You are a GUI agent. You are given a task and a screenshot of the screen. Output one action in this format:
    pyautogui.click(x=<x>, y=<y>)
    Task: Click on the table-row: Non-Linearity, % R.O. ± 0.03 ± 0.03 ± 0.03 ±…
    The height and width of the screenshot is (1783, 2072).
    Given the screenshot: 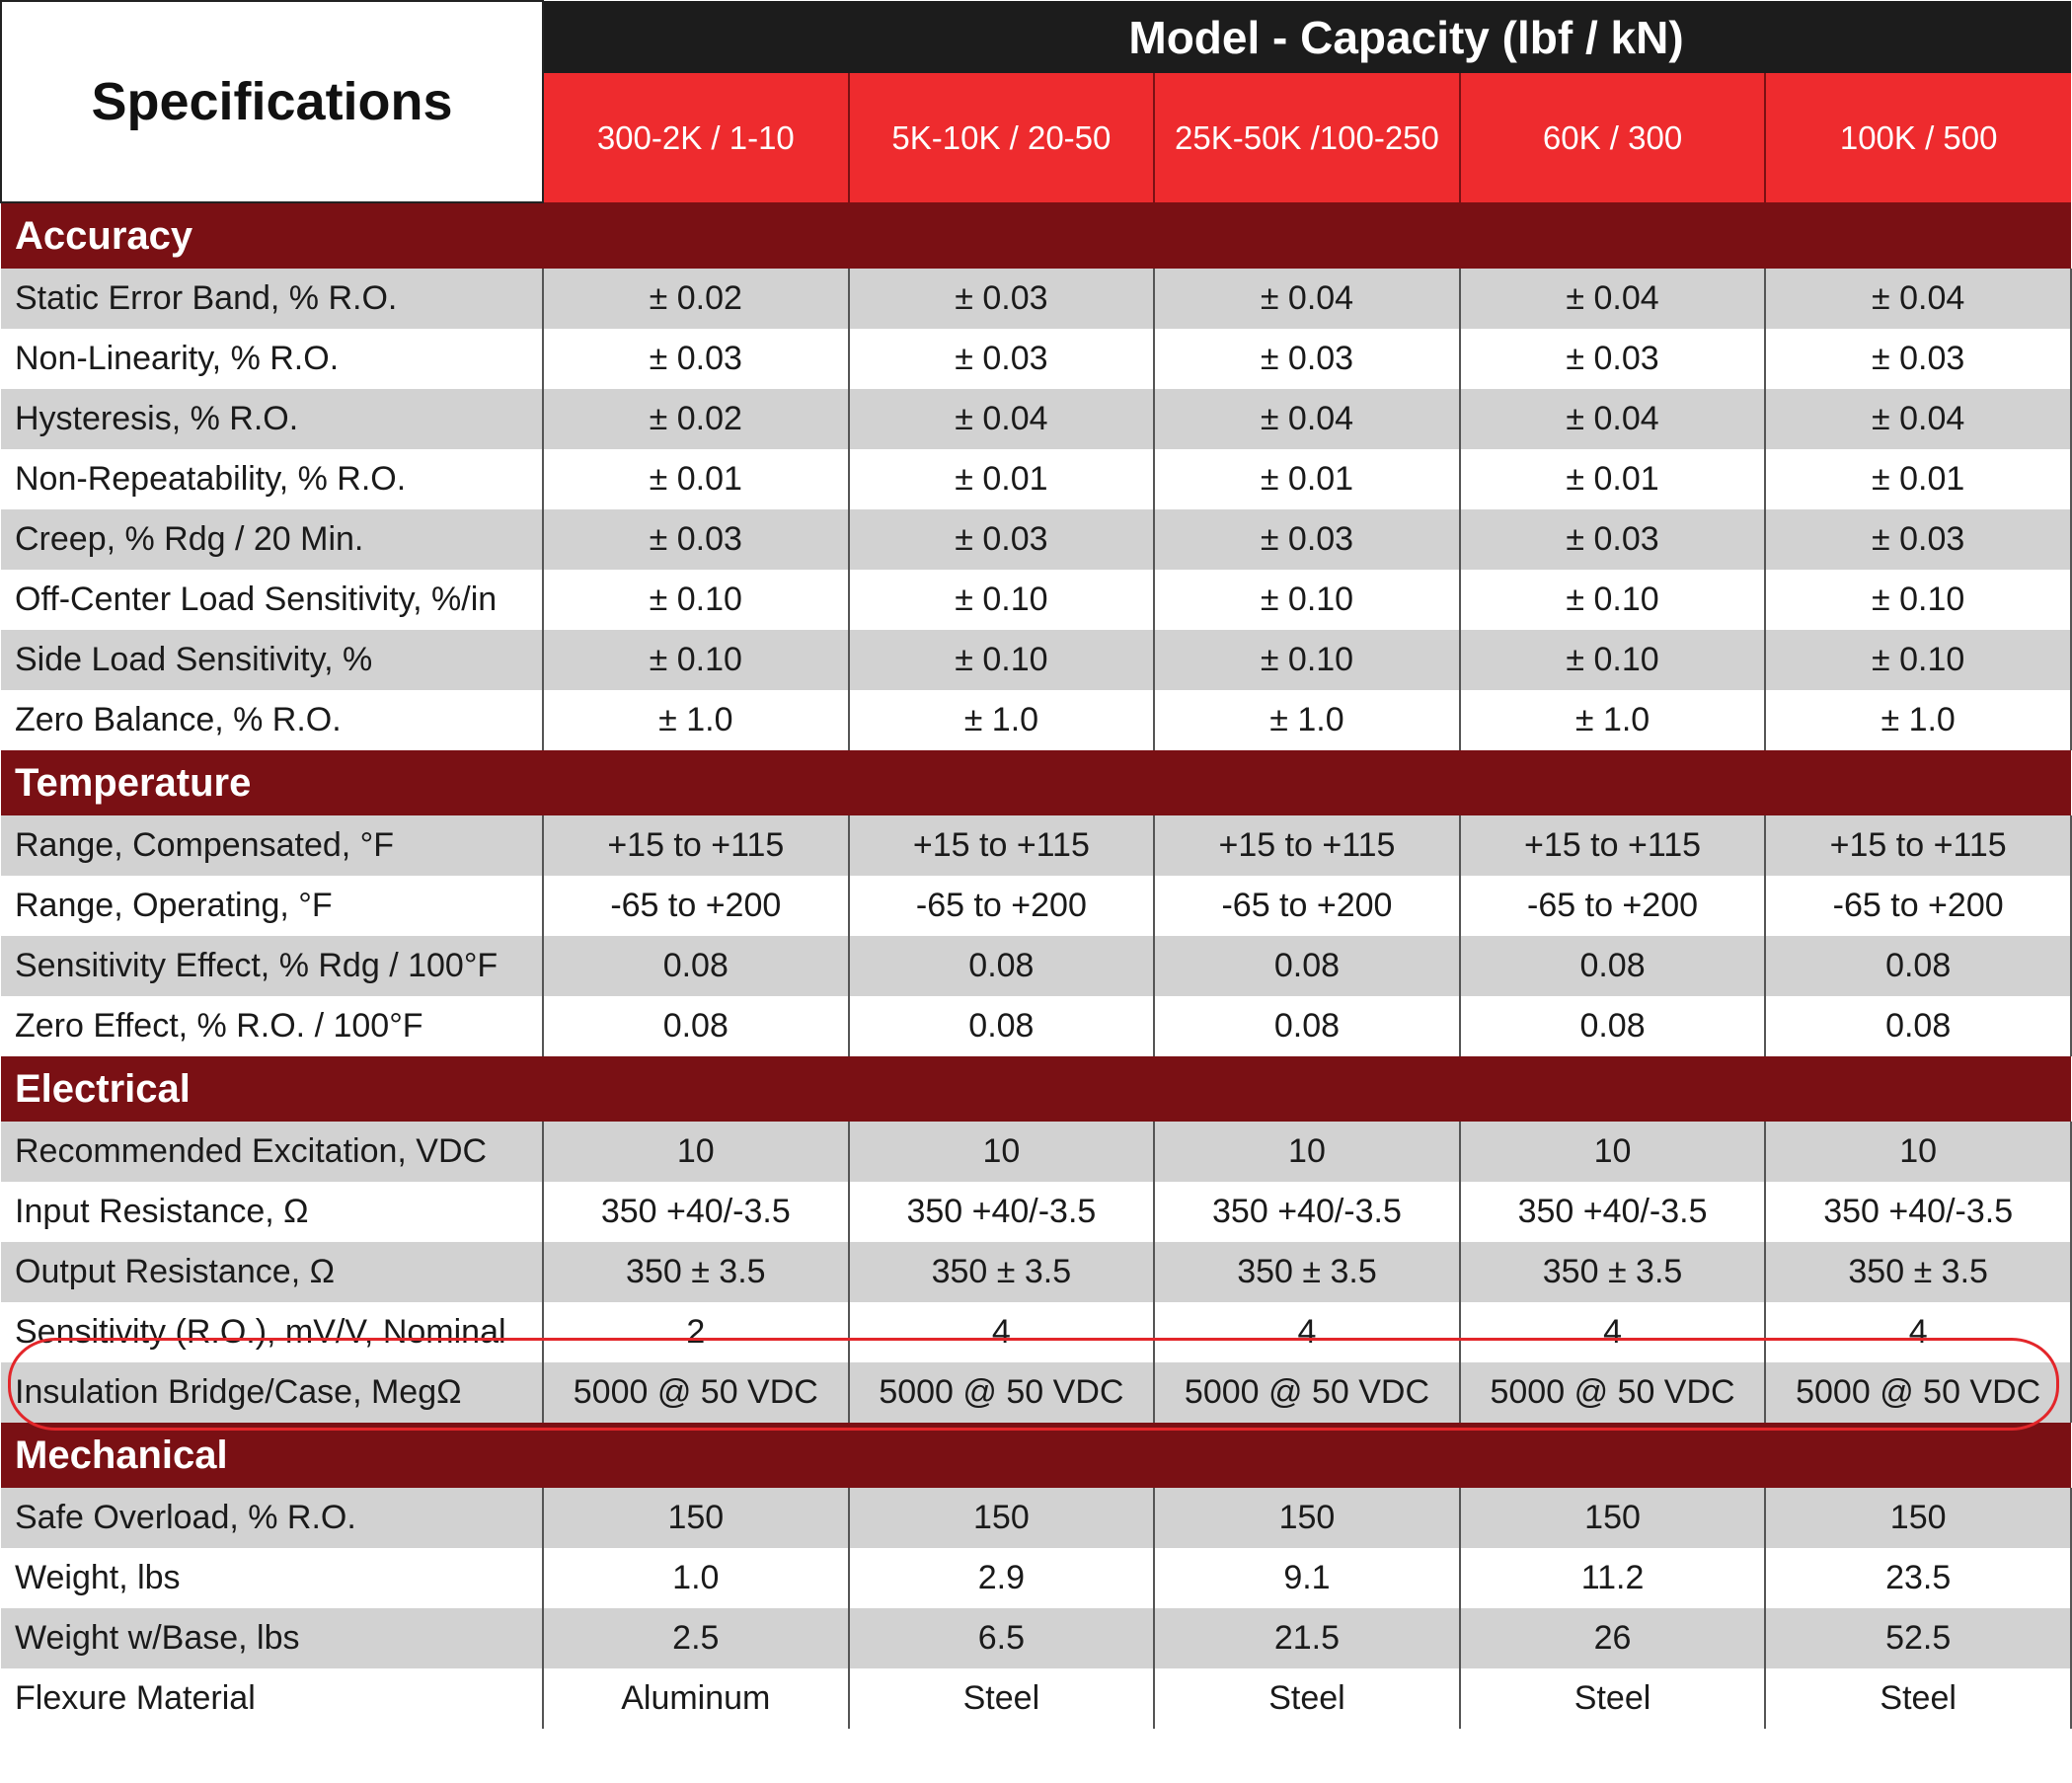 What is the action you would take?
    pyautogui.click(x=1036, y=359)
    